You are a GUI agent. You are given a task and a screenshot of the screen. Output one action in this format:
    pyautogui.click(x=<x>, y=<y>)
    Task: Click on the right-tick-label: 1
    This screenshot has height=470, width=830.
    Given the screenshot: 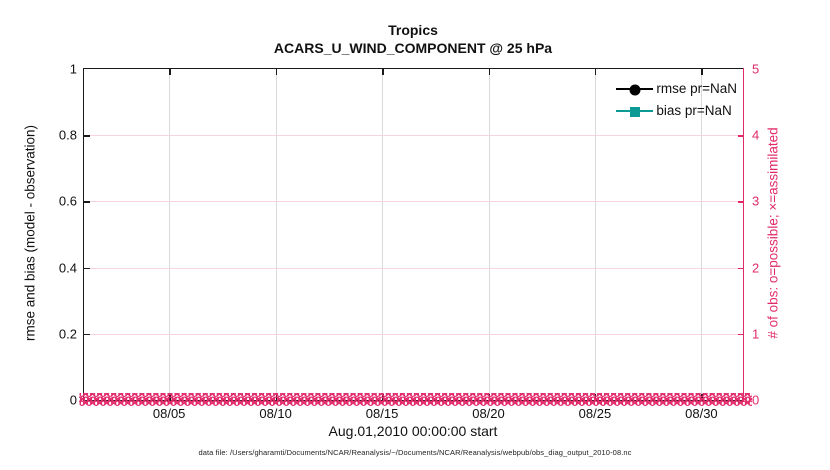 What is the action you would take?
    pyautogui.click(x=756, y=334)
    